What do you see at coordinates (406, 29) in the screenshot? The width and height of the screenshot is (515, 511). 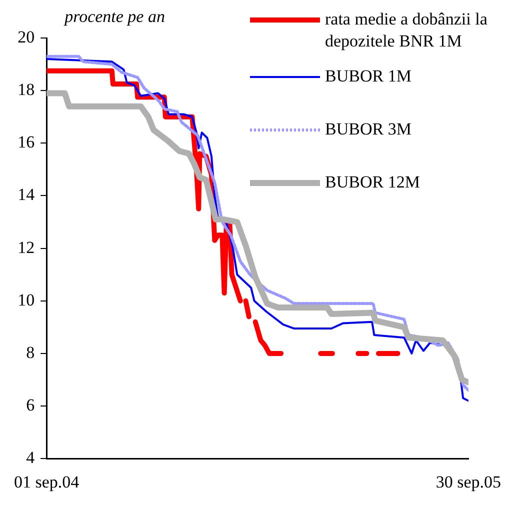 I see `legend-label: rata medie a dobânzii la depozitele BNR 1M` at bounding box center [406, 29].